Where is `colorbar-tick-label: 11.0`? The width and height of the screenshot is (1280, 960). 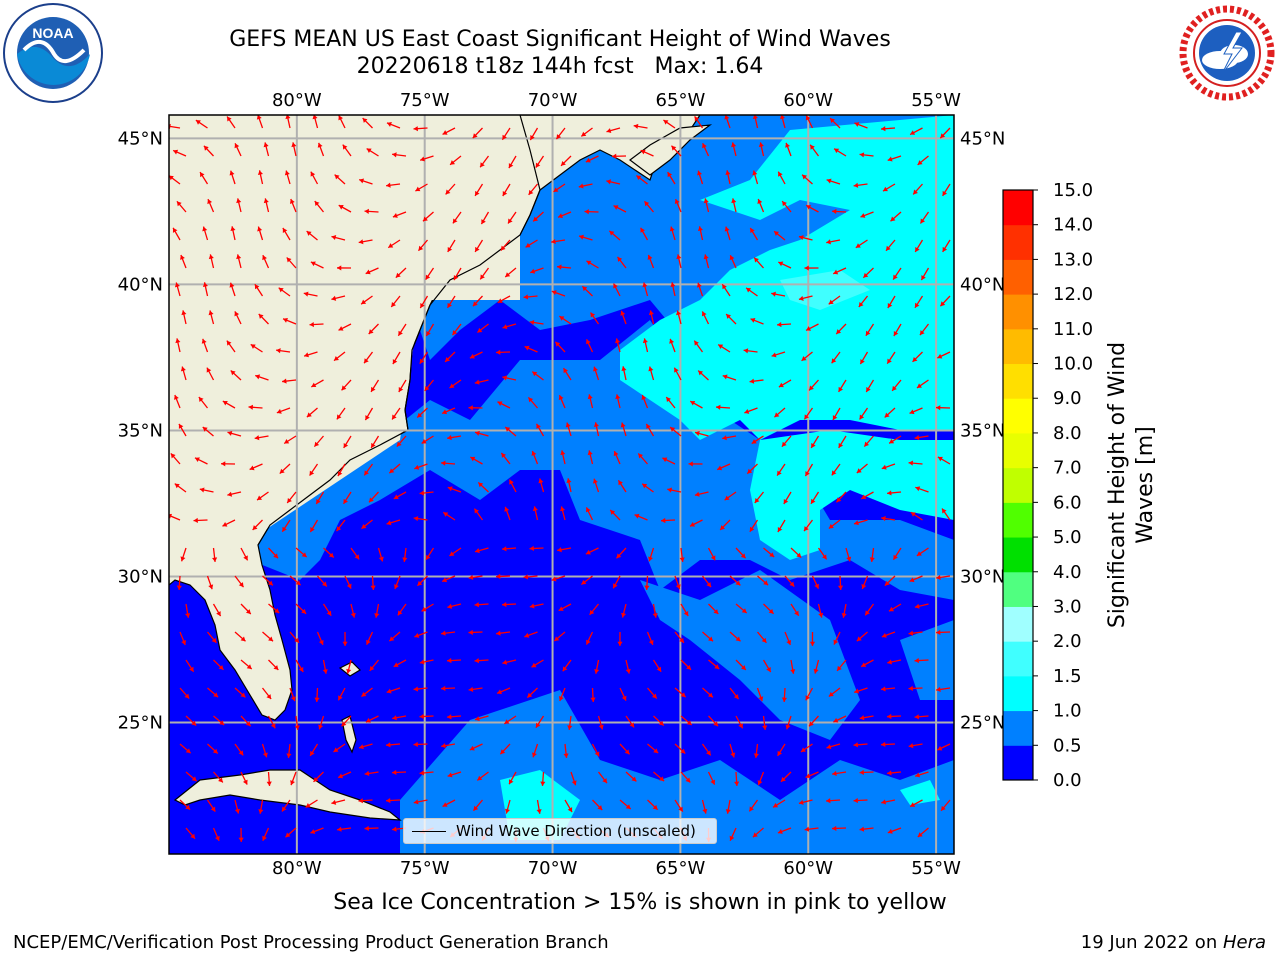
colorbar-tick-label: 11.0 is located at coordinates (1073, 329).